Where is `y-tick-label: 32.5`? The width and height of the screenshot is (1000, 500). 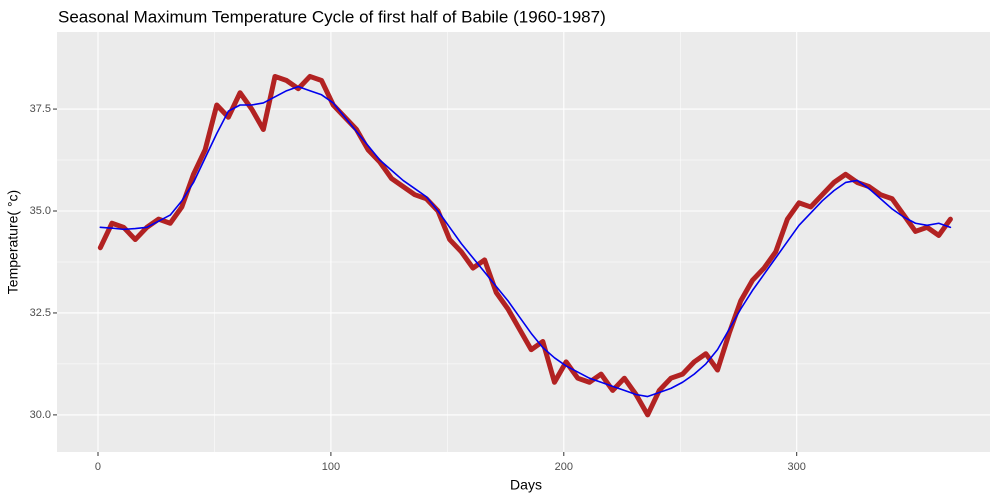
y-tick-label: 32.5 is located at coordinates (40, 313).